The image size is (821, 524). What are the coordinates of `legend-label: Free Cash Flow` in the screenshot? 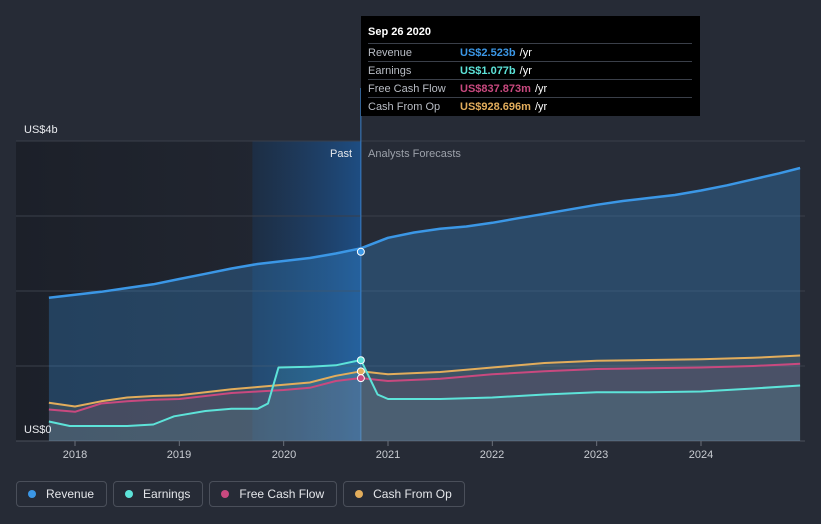 It's located at (282, 494).